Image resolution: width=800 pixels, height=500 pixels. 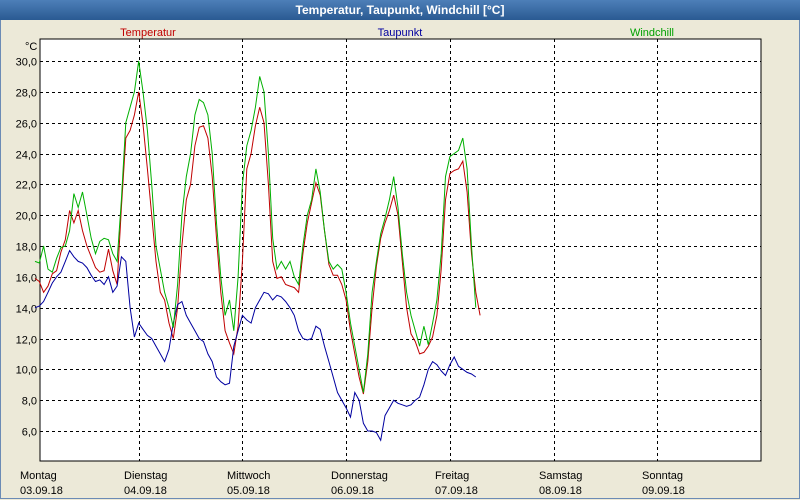 I want to click on y-axis-label: °C, so click(x=31, y=47).